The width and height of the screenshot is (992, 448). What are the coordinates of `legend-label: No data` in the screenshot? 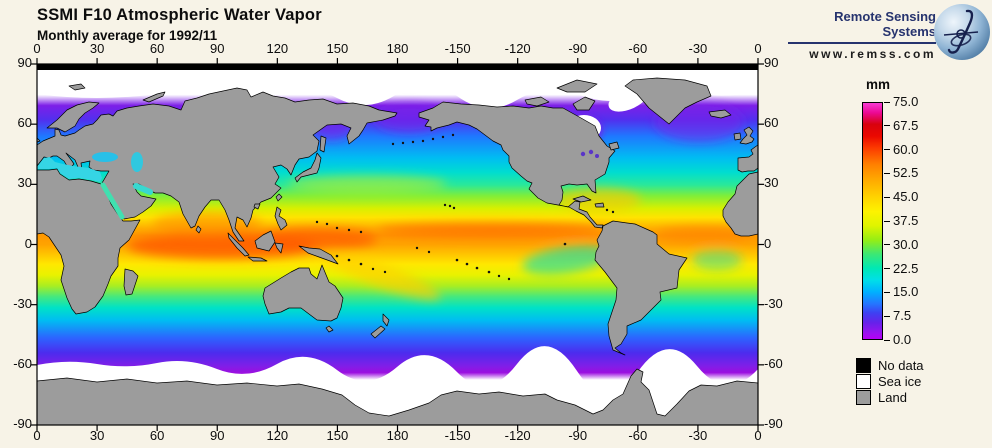 It's located at (901, 365).